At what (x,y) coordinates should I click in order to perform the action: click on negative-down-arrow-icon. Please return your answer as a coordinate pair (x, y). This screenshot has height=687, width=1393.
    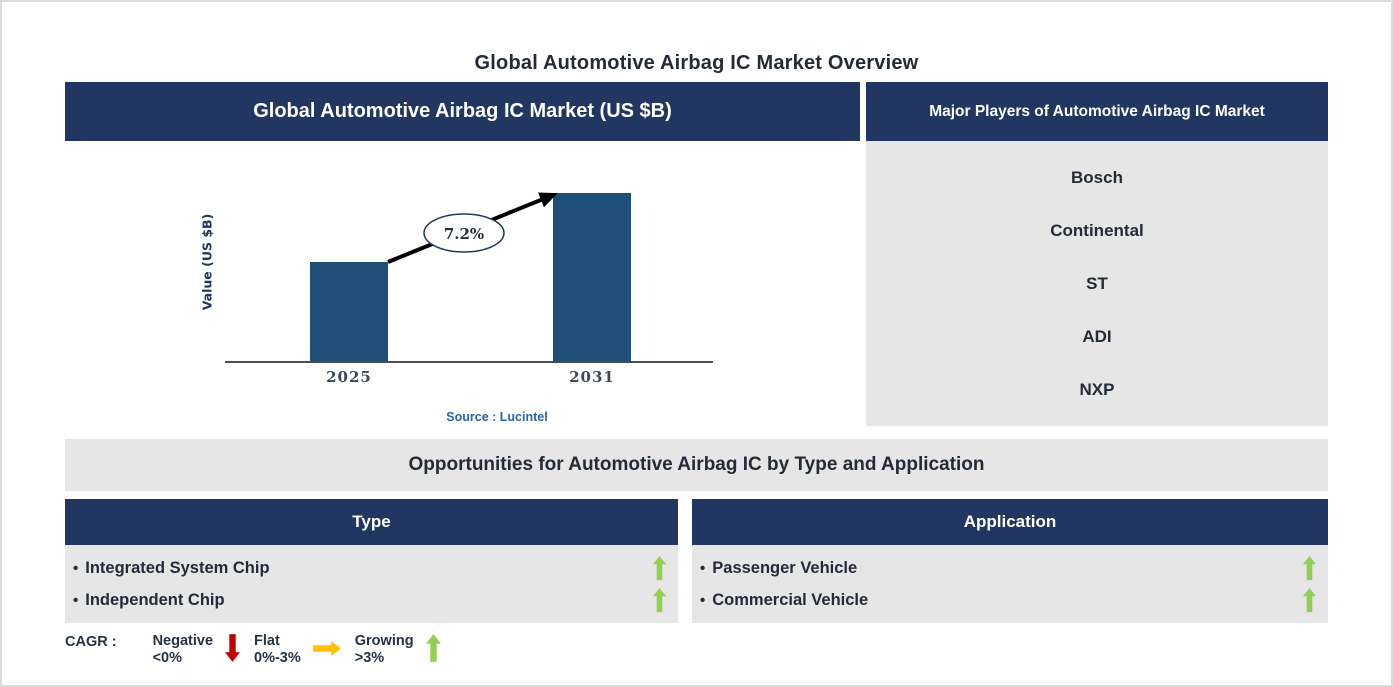
    Looking at the image, I should click on (233, 648).